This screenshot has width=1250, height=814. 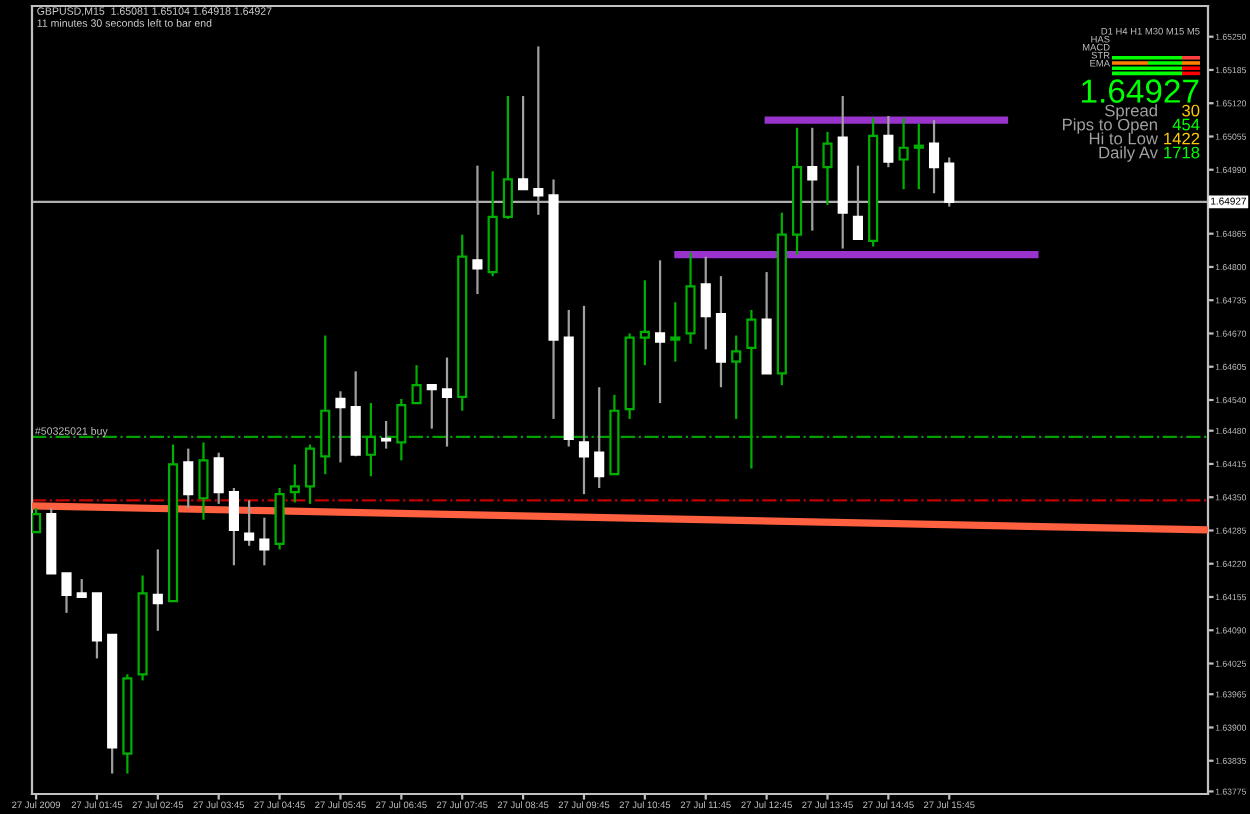 What do you see at coordinates (1191, 110) in the screenshot?
I see `annotation: 30` at bounding box center [1191, 110].